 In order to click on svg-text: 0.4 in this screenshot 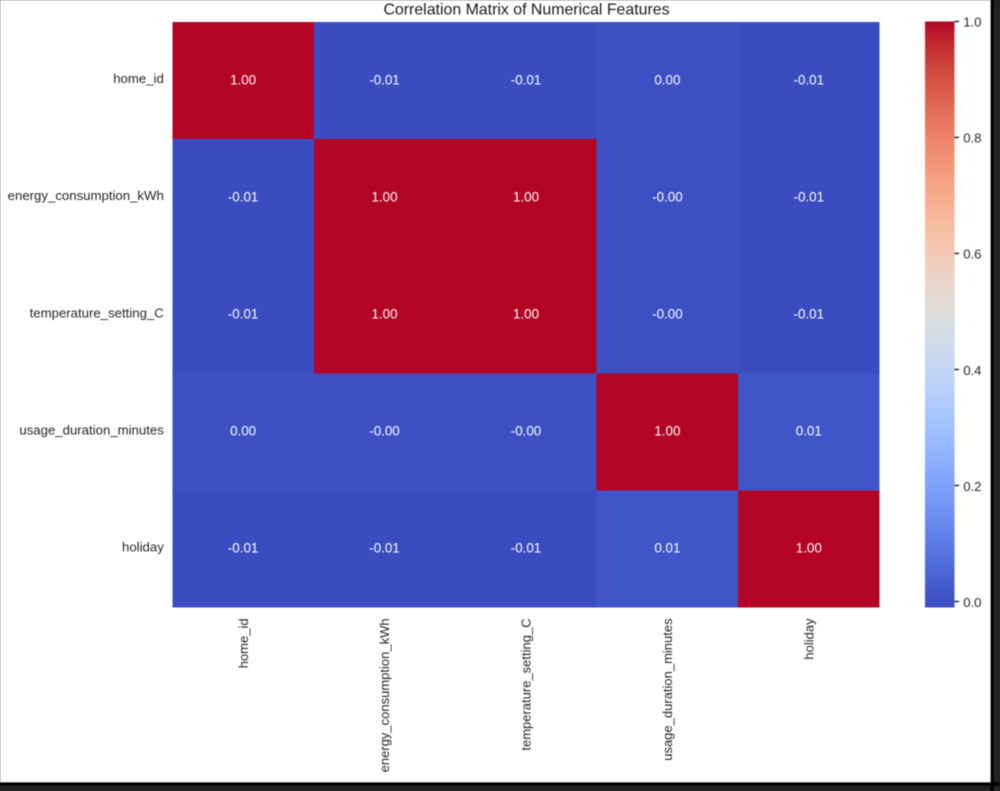, I will do `click(972, 370)`.